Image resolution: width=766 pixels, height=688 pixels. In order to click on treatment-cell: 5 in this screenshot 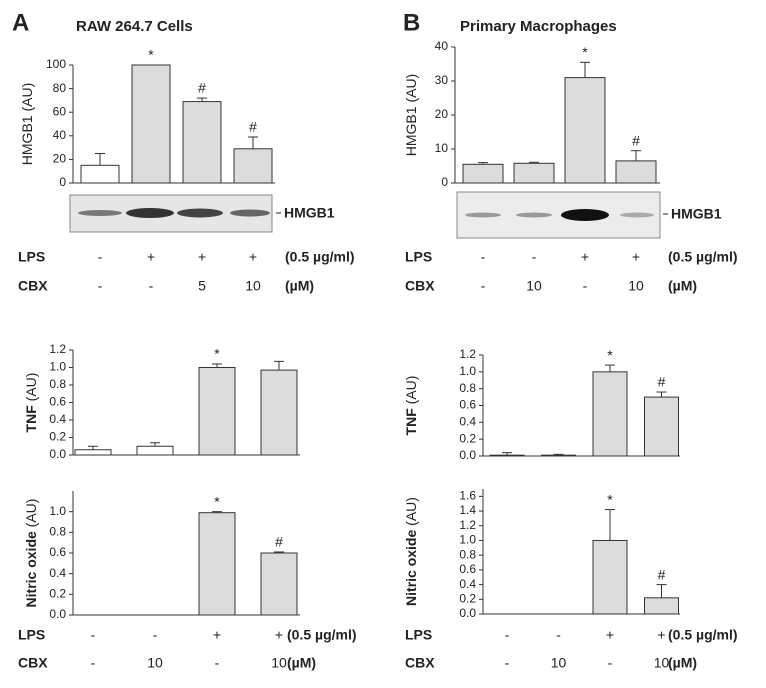, I will do `click(202, 286)`.